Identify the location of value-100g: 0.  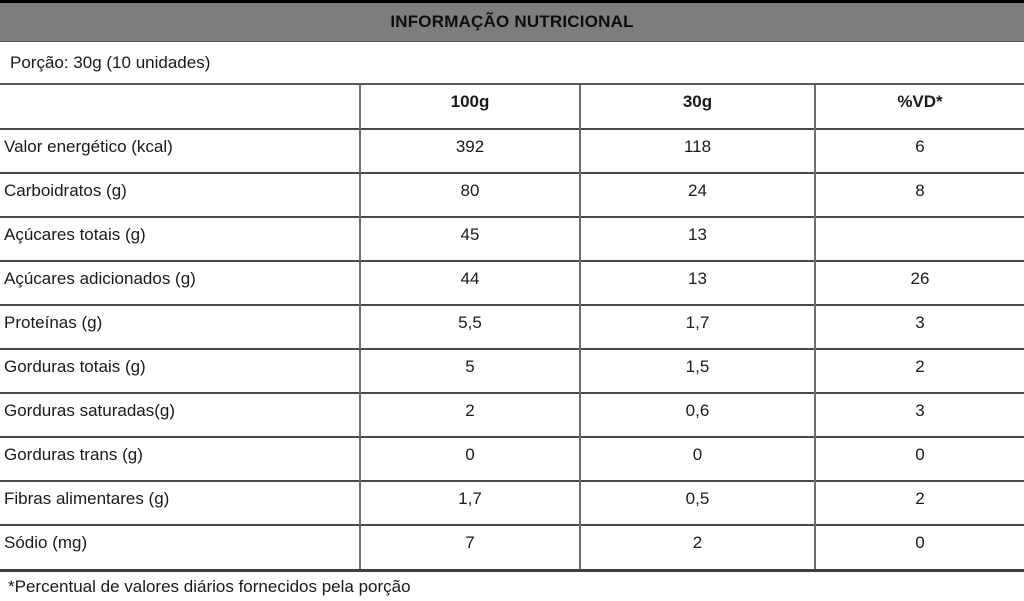
(469, 458).